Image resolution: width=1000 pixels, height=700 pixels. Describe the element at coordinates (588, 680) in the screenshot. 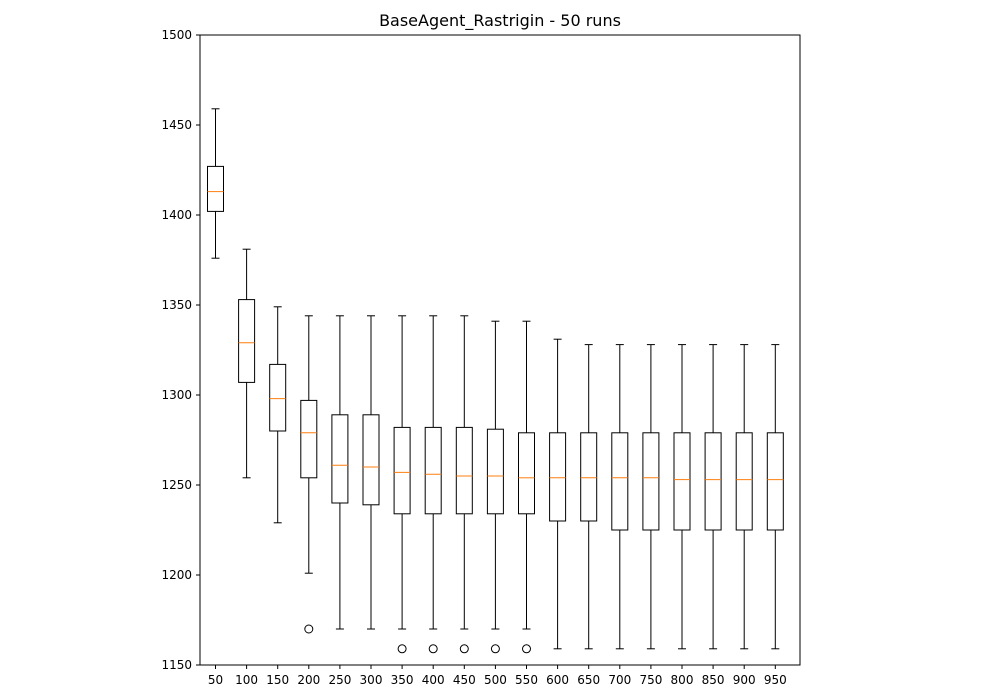

I see `x-tick-label: 650` at that location.